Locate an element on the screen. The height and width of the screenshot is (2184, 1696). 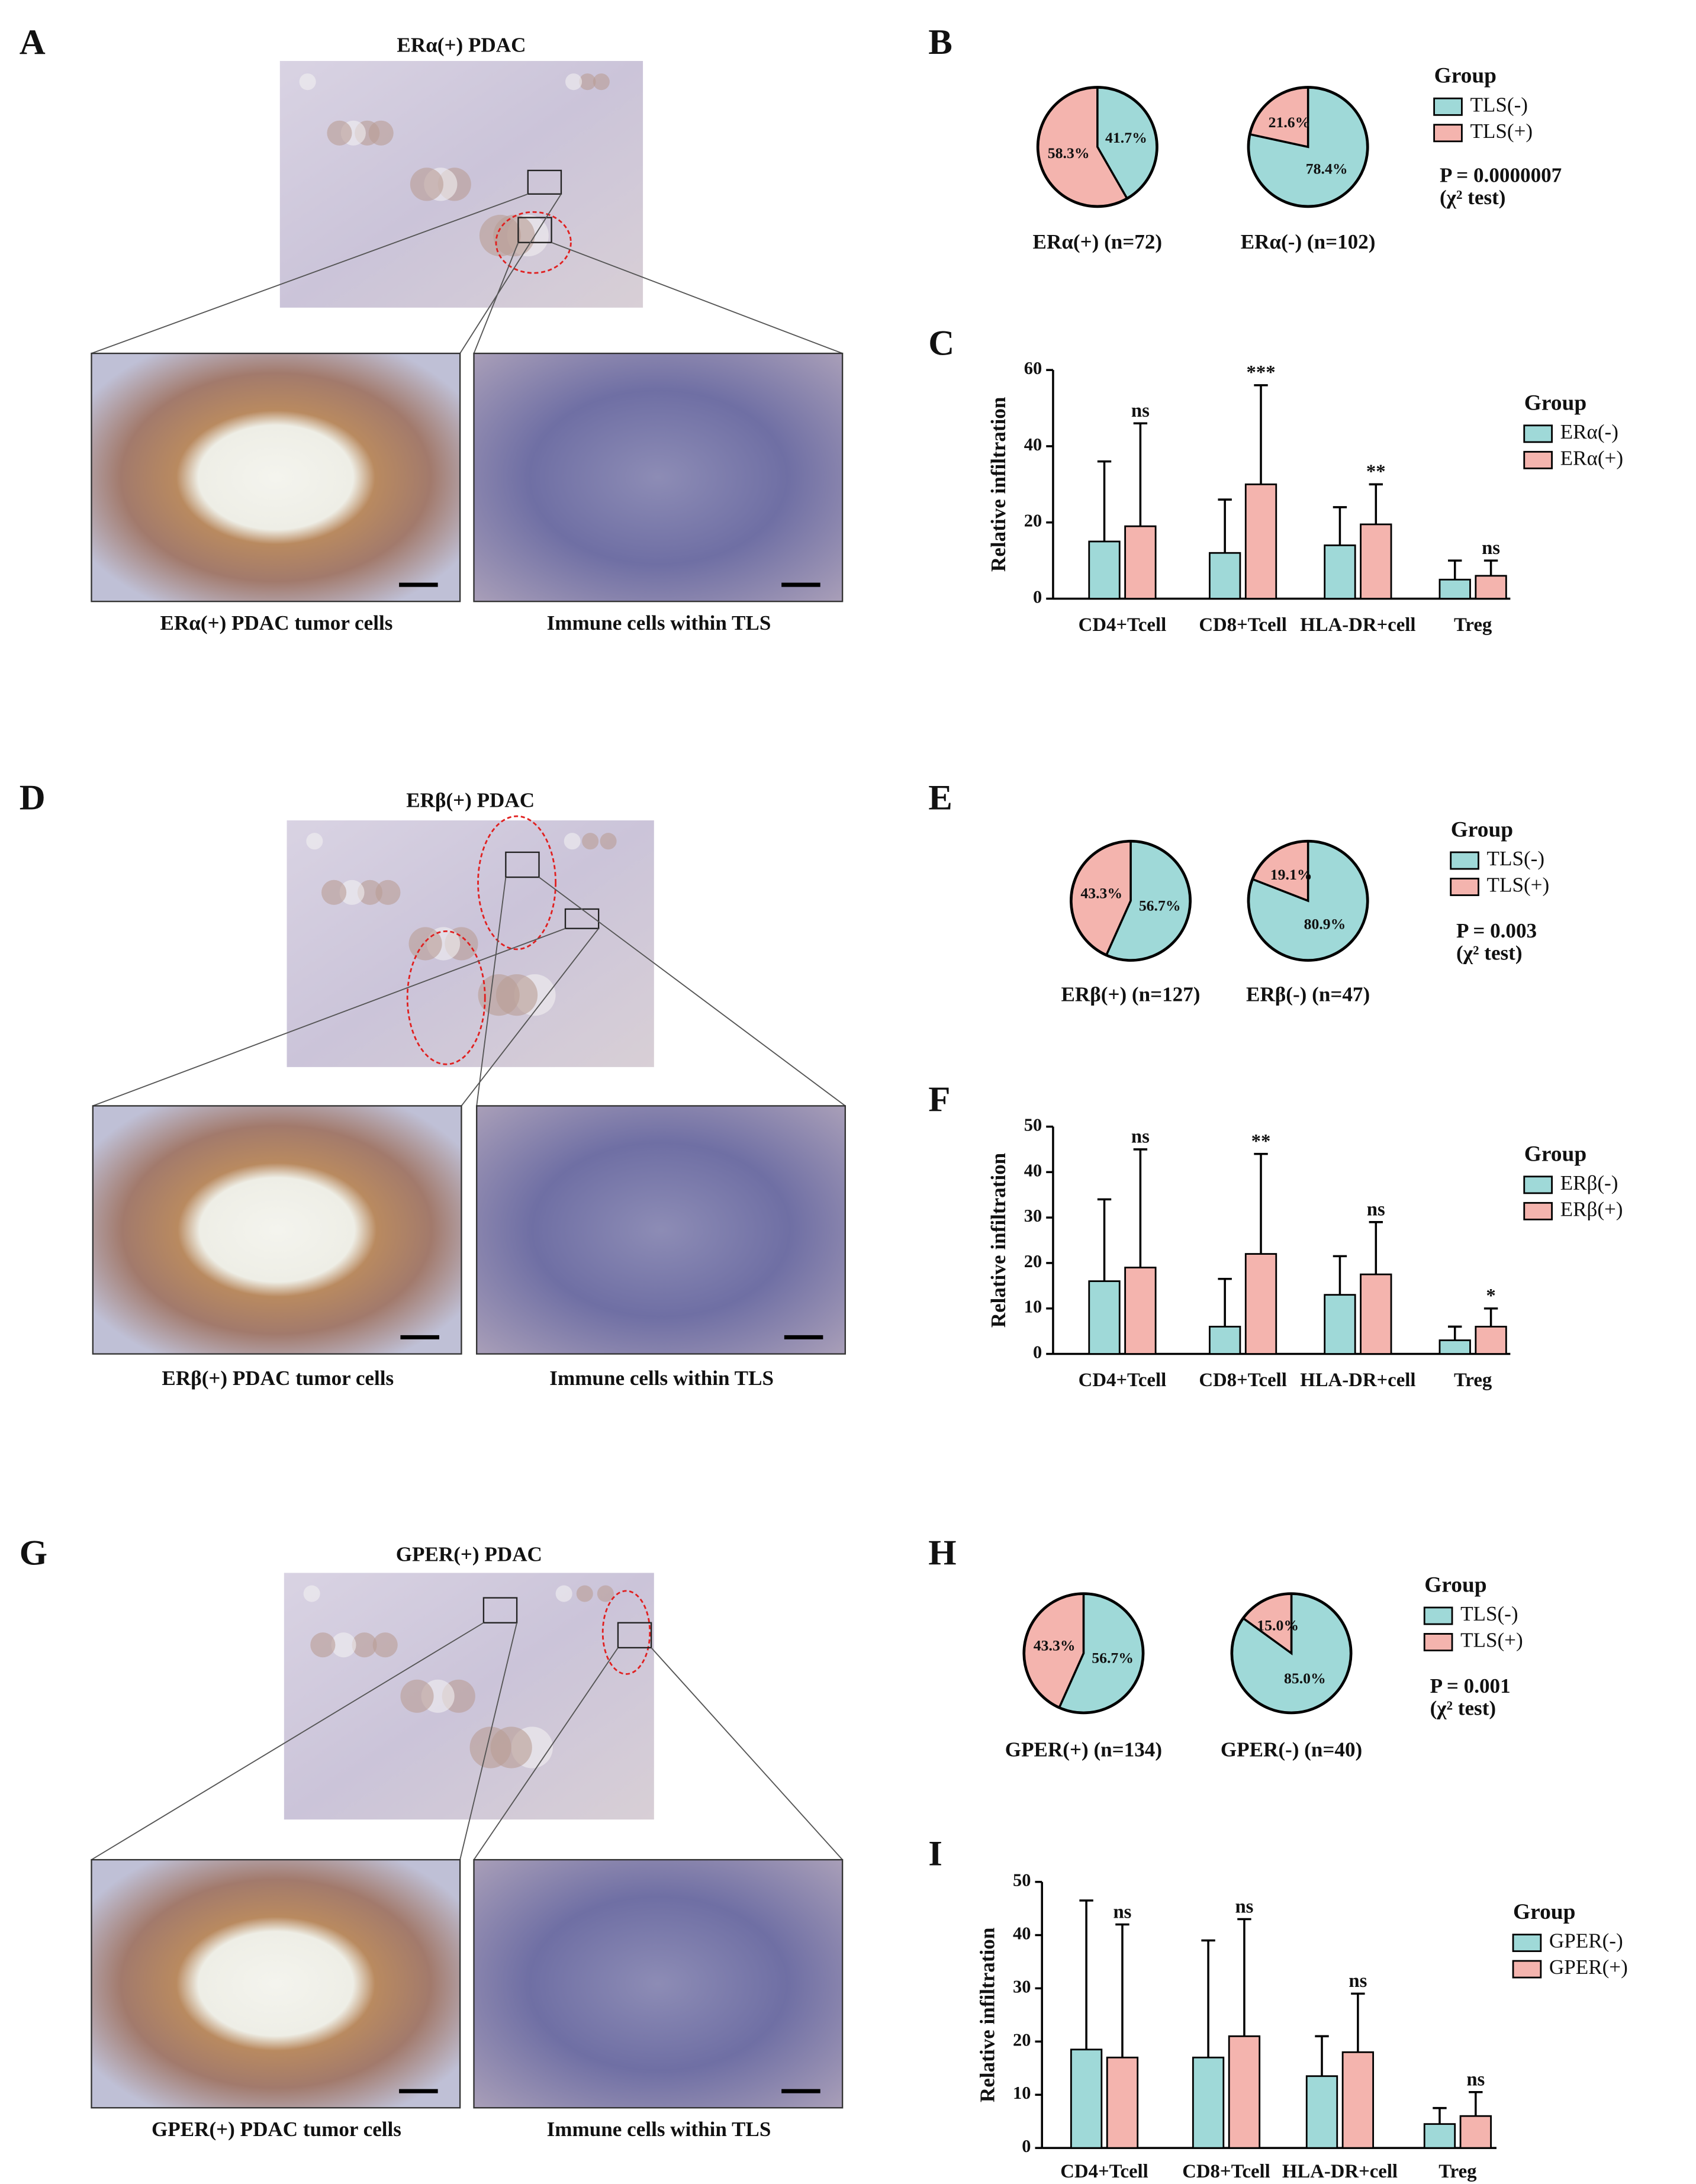
legend-label: GPER(-) is located at coordinates (1586, 1941).